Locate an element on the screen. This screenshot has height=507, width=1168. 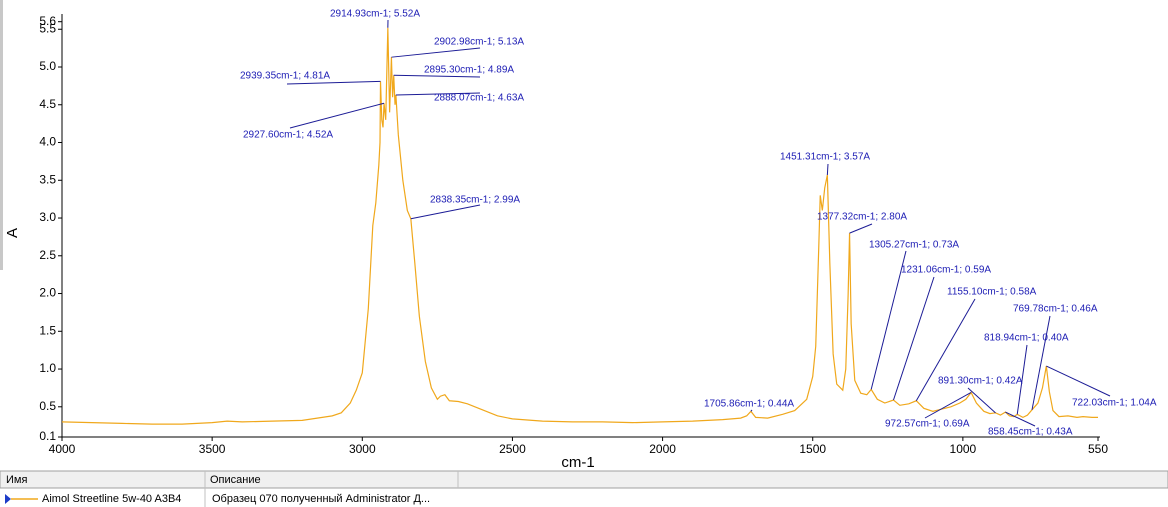
y-tick-label: 4.5 is located at coordinates (47, 104).